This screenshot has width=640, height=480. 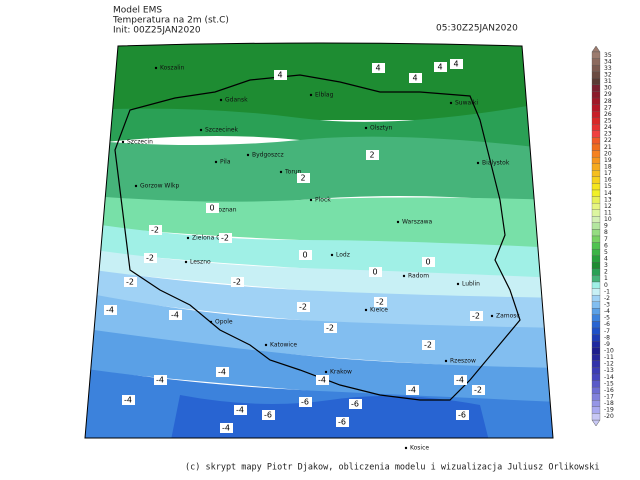 I want to click on colorbar-label: 7, so click(x=606, y=239).